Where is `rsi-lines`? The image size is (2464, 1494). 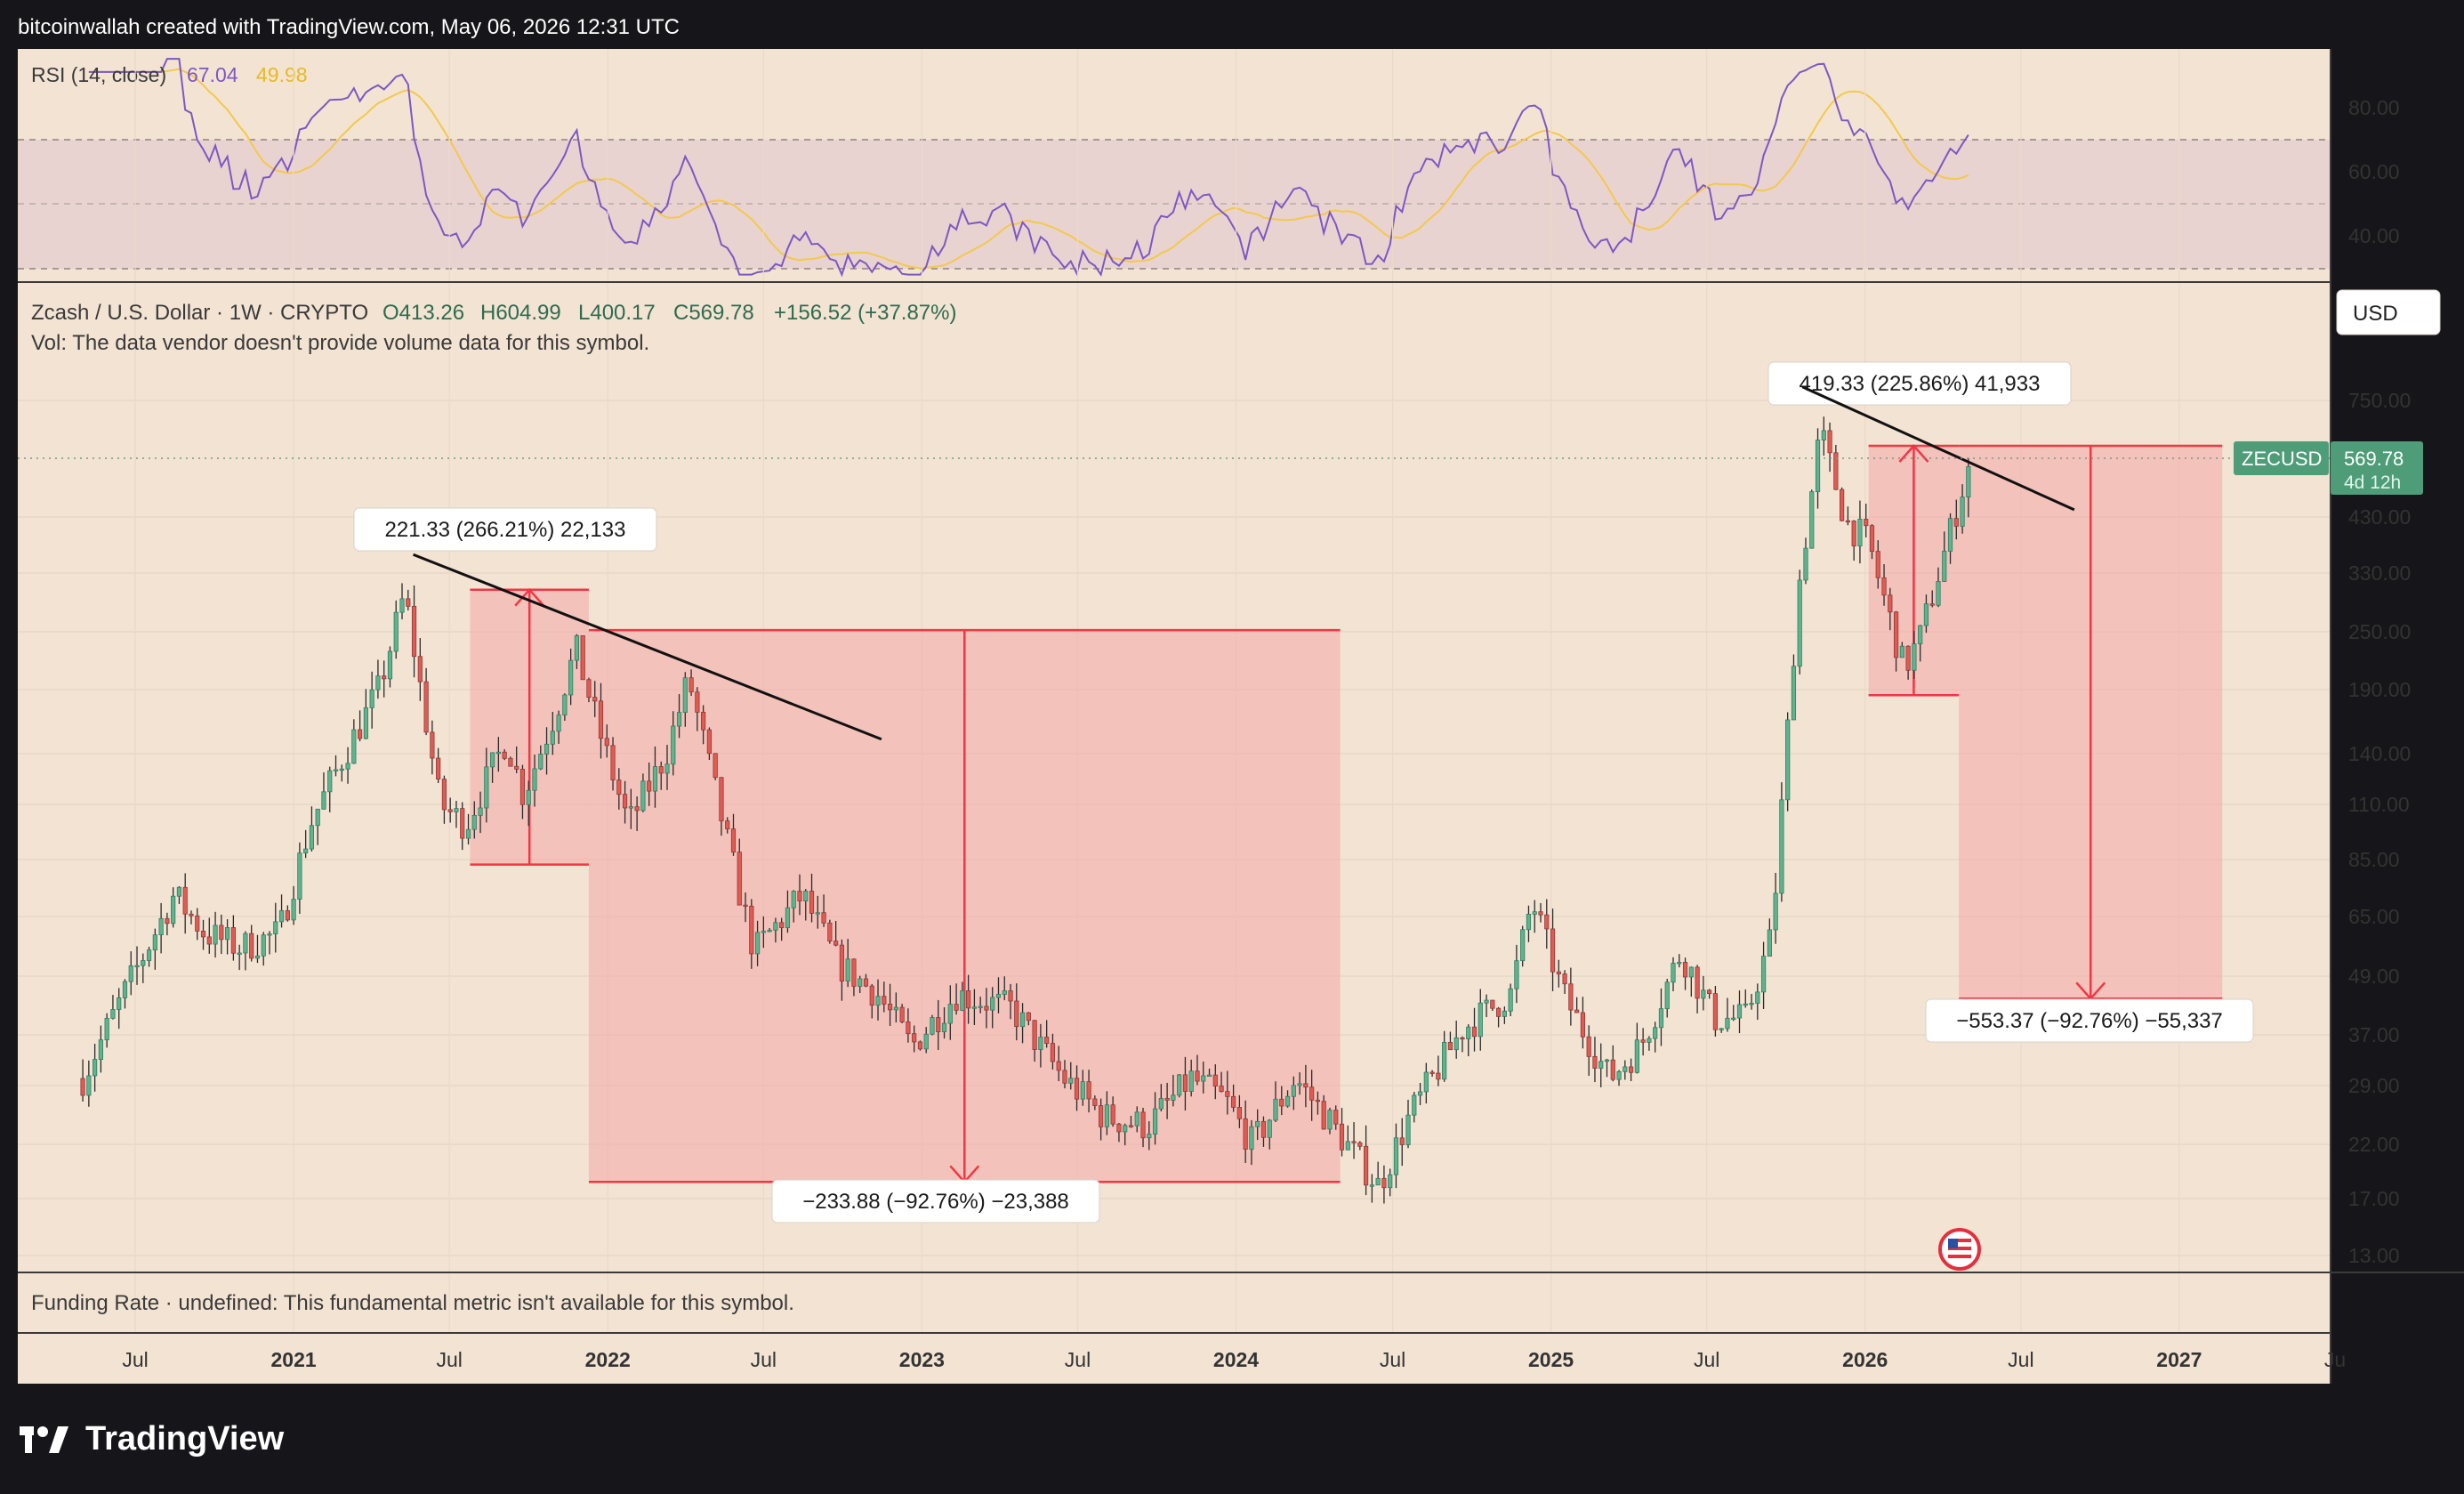
rsi-lines is located at coordinates (1028, 168).